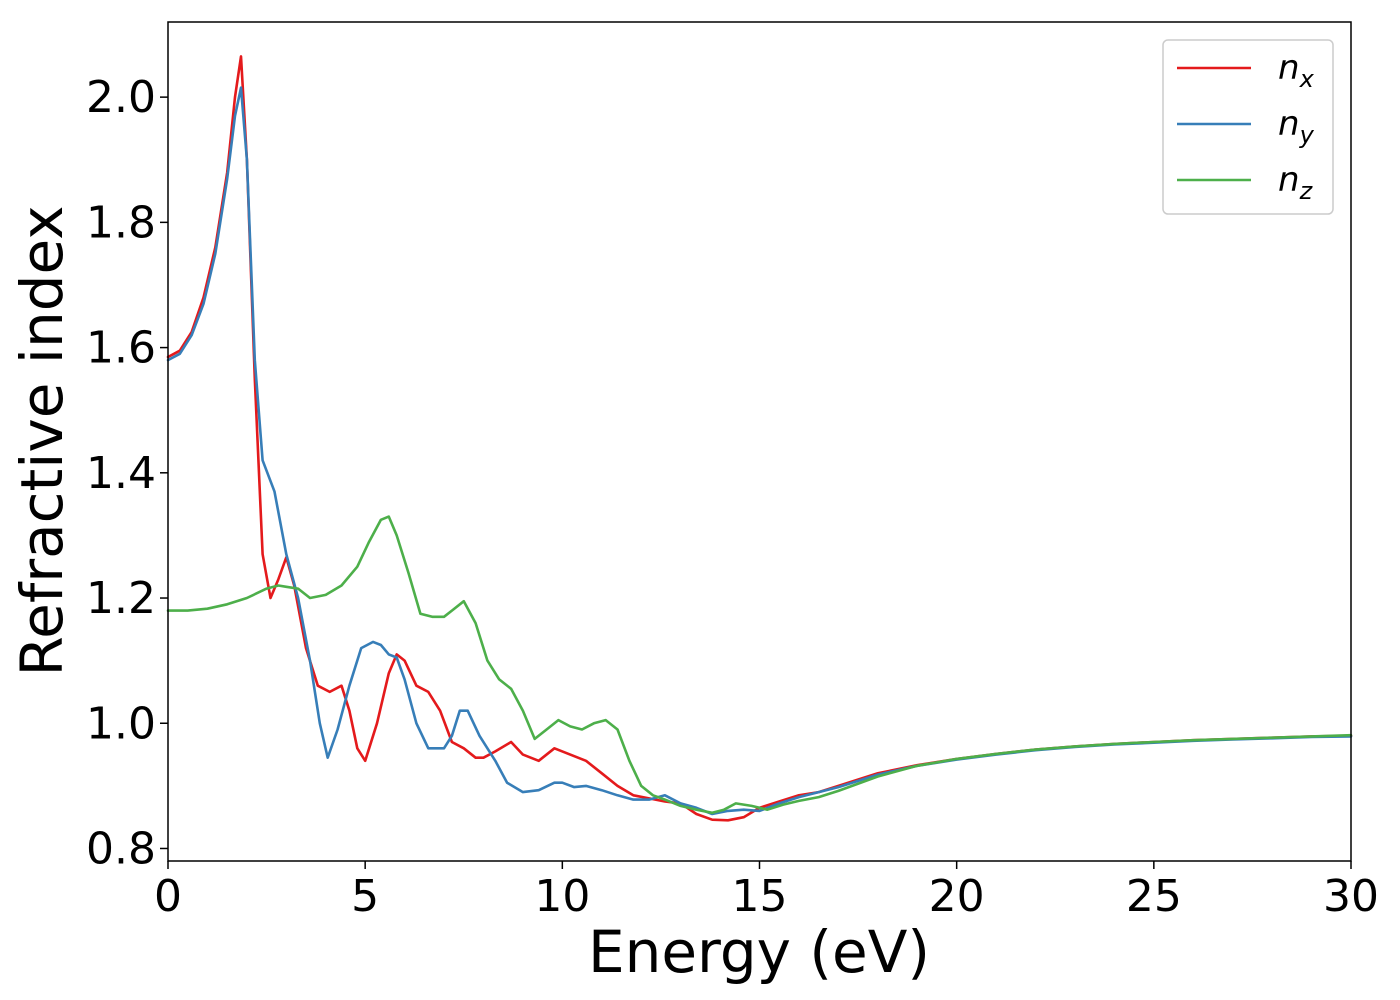 The height and width of the screenshot is (1000, 1400). Describe the element at coordinates (760, 896) in the screenshot. I see `x-tick-label: 15` at that location.